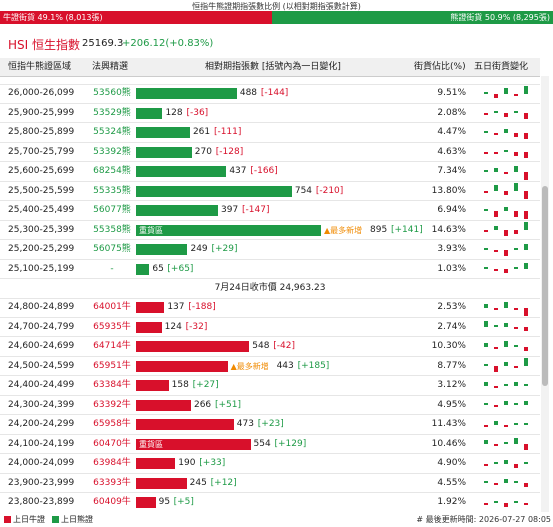 This screenshot has height=527, width=553. What do you see at coordinates (44, 45) in the screenshot?
I see `index-name: HSI 恒生指數` at bounding box center [44, 45].